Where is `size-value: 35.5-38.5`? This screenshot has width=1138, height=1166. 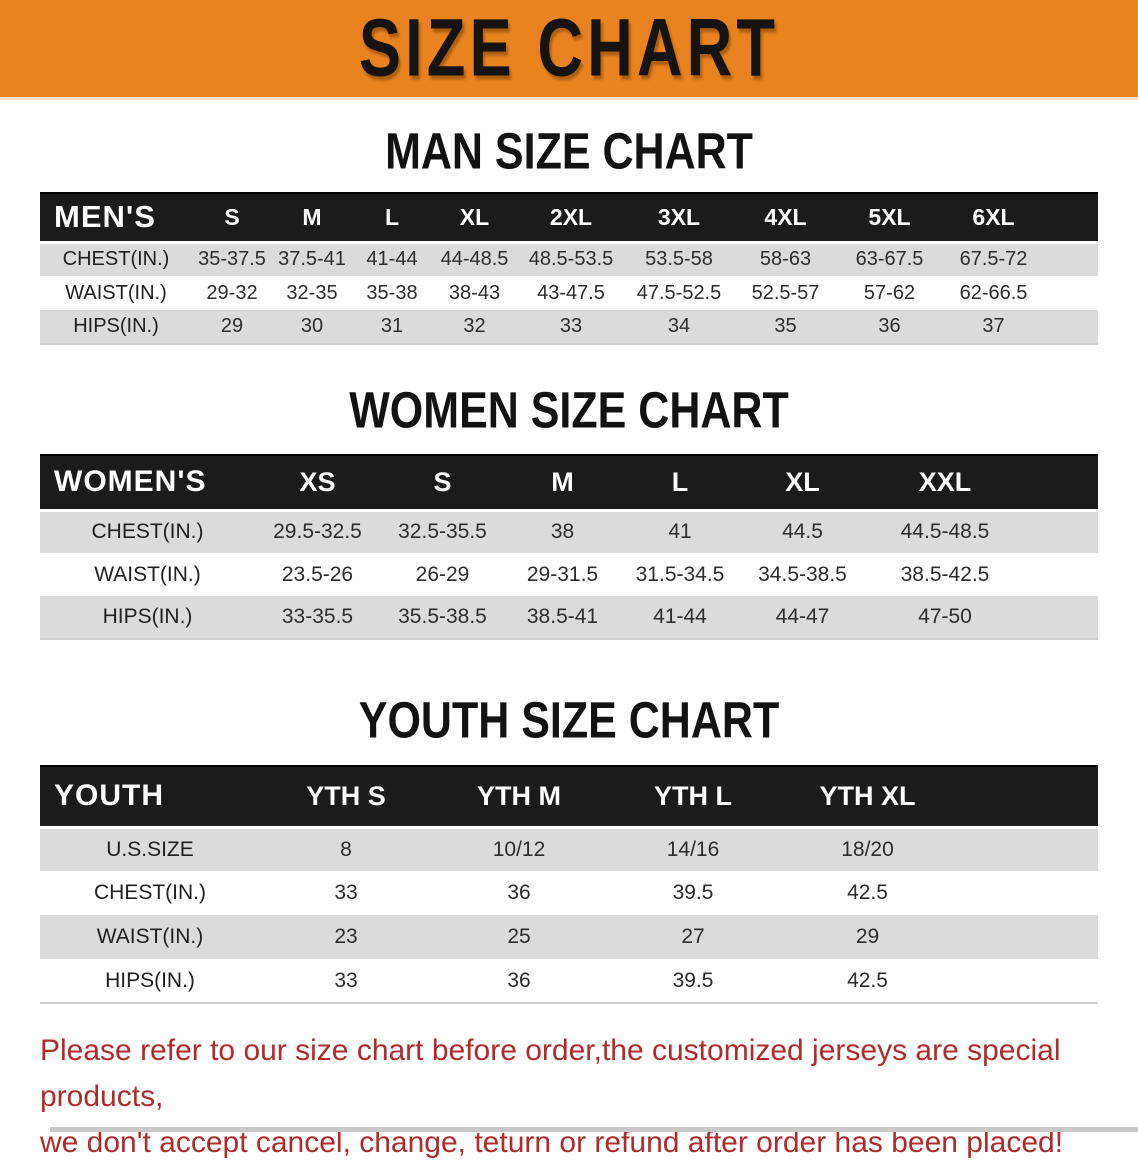
size-value: 35.5-38.5 is located at coordinates (442, 617).